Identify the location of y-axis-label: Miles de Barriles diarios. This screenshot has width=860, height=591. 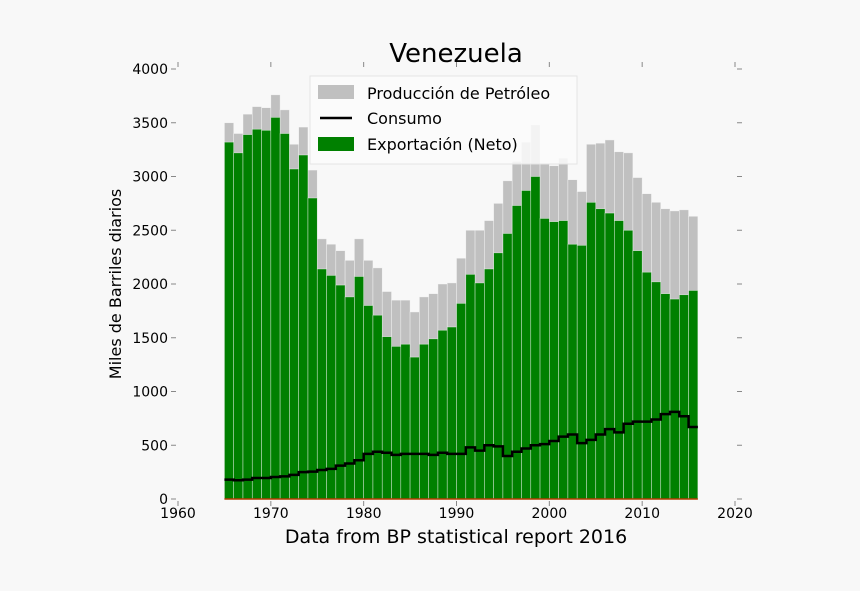
(115, 284).